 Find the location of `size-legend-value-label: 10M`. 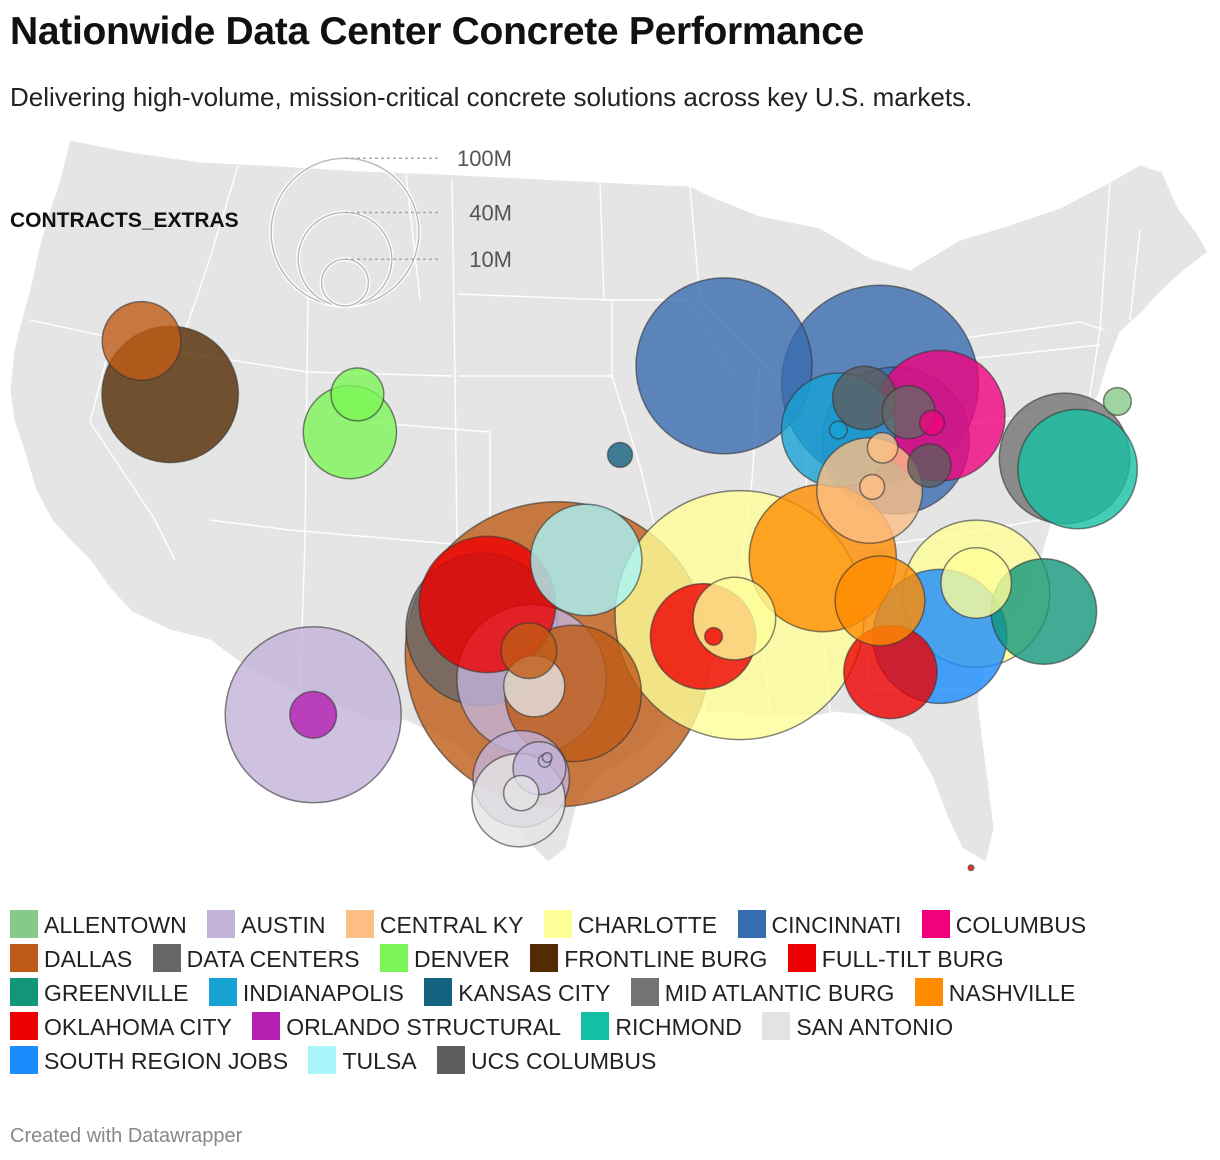

size-legend-value-label: 10M is located at coordinates (490, 259).